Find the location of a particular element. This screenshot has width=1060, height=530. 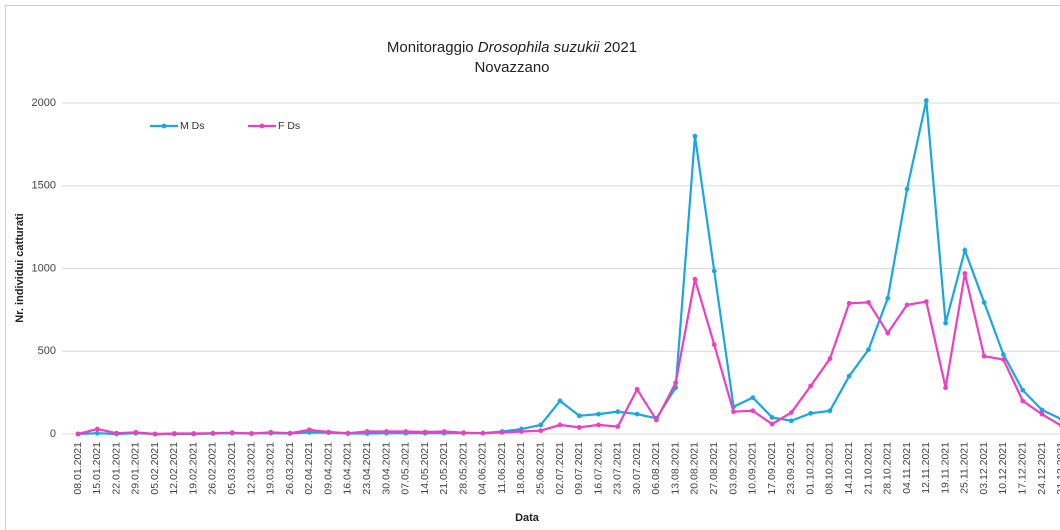

title-part: Drosophila suzukii is located at coordinates (539, 47).